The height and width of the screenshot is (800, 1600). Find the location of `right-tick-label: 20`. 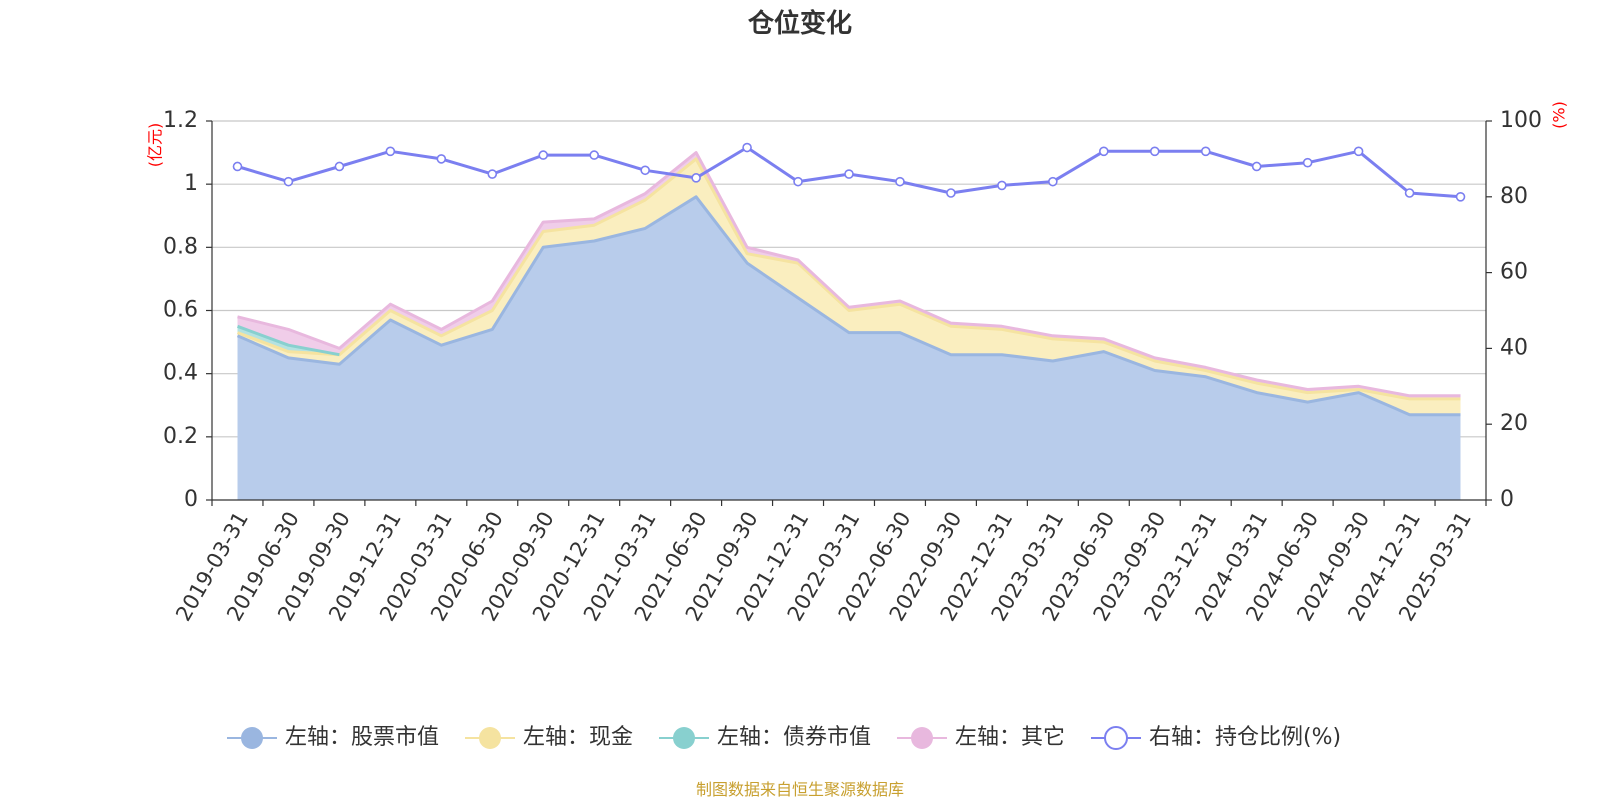

right-tick-label: 20 is located at coordinates (1514, 423).